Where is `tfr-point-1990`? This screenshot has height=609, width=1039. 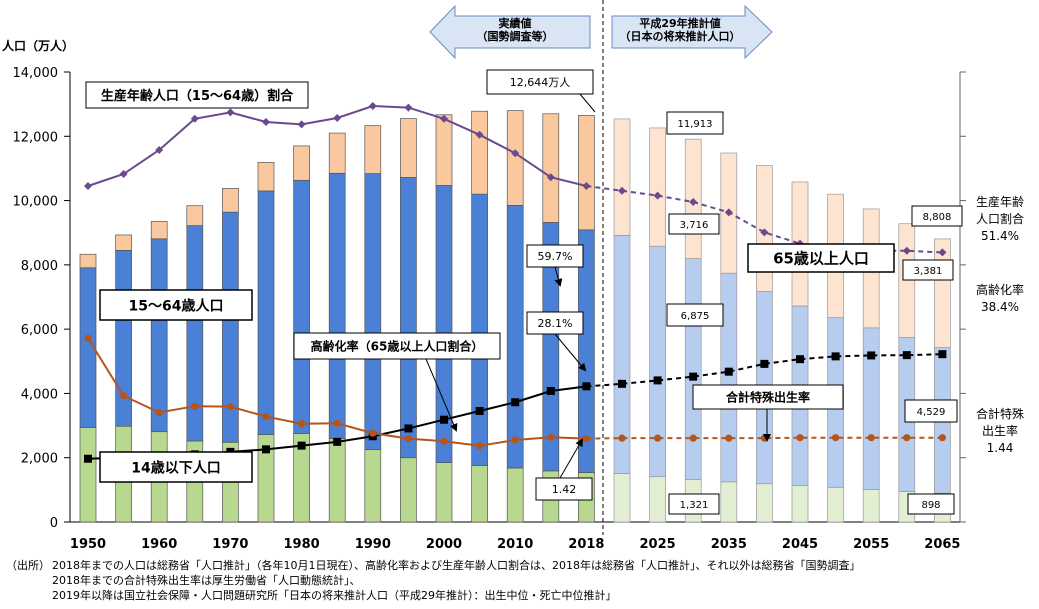 tfr-point-1990 is located at coordinates (373, 433).